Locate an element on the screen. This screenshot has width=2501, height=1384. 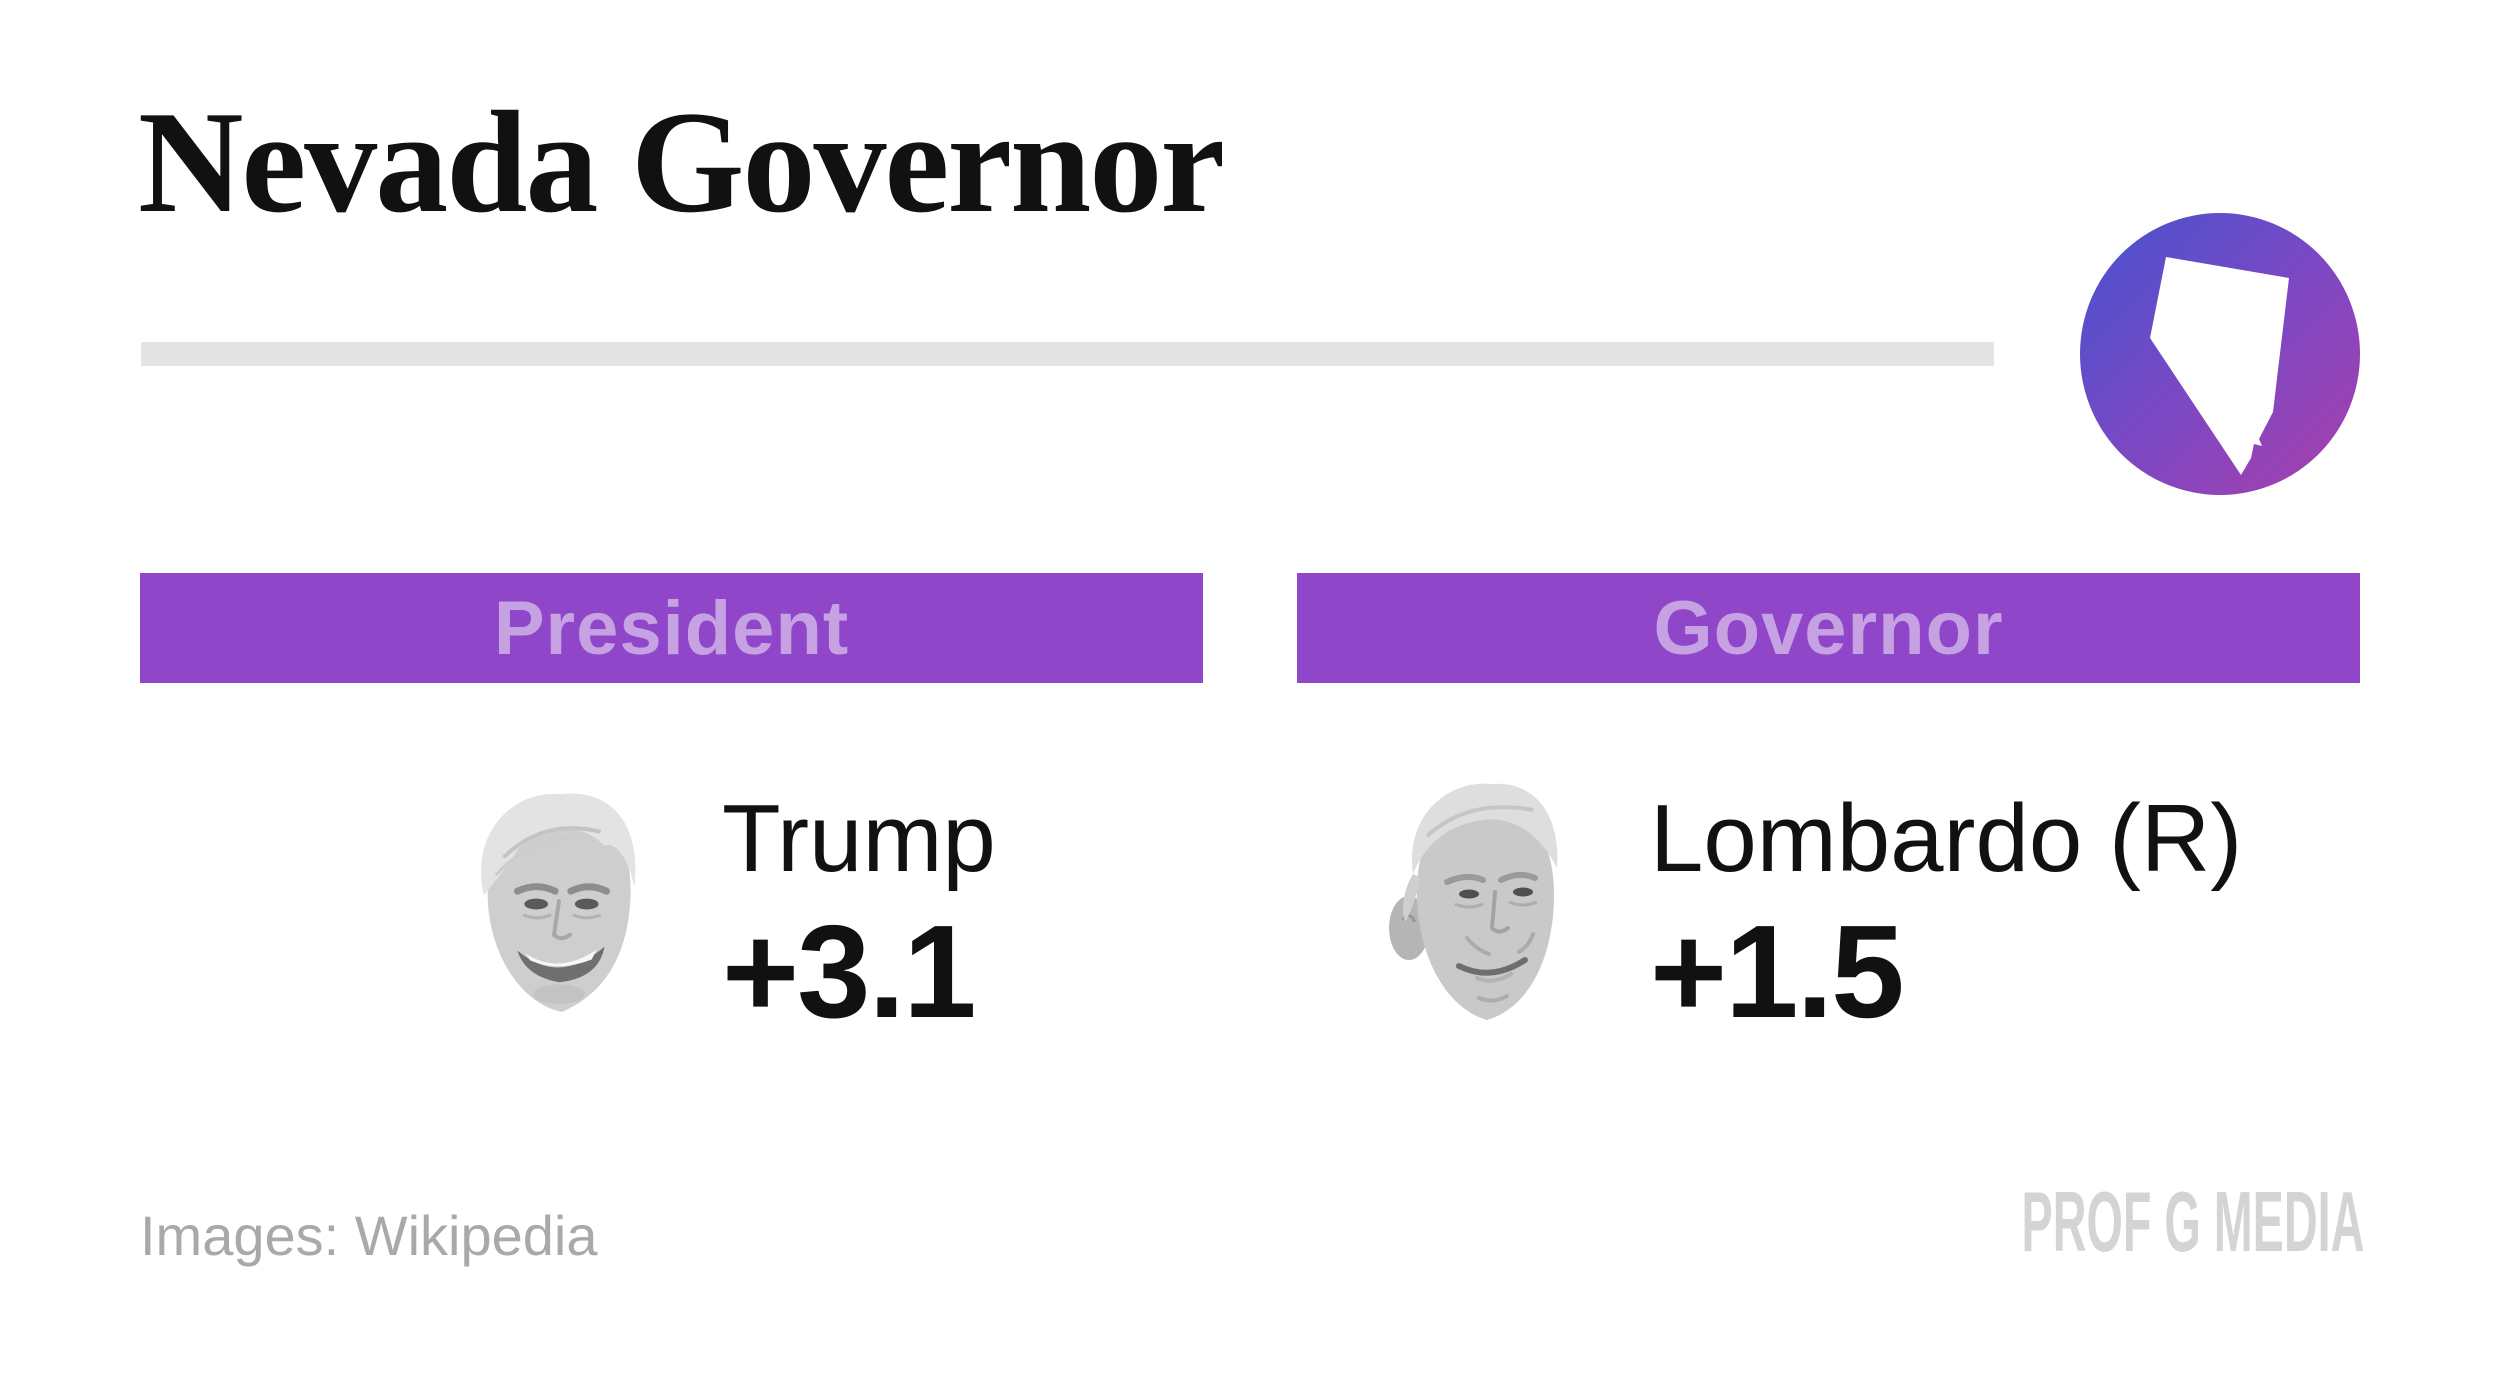
margin-value-governor: +1.5 is located at coordinates (1777, 971).